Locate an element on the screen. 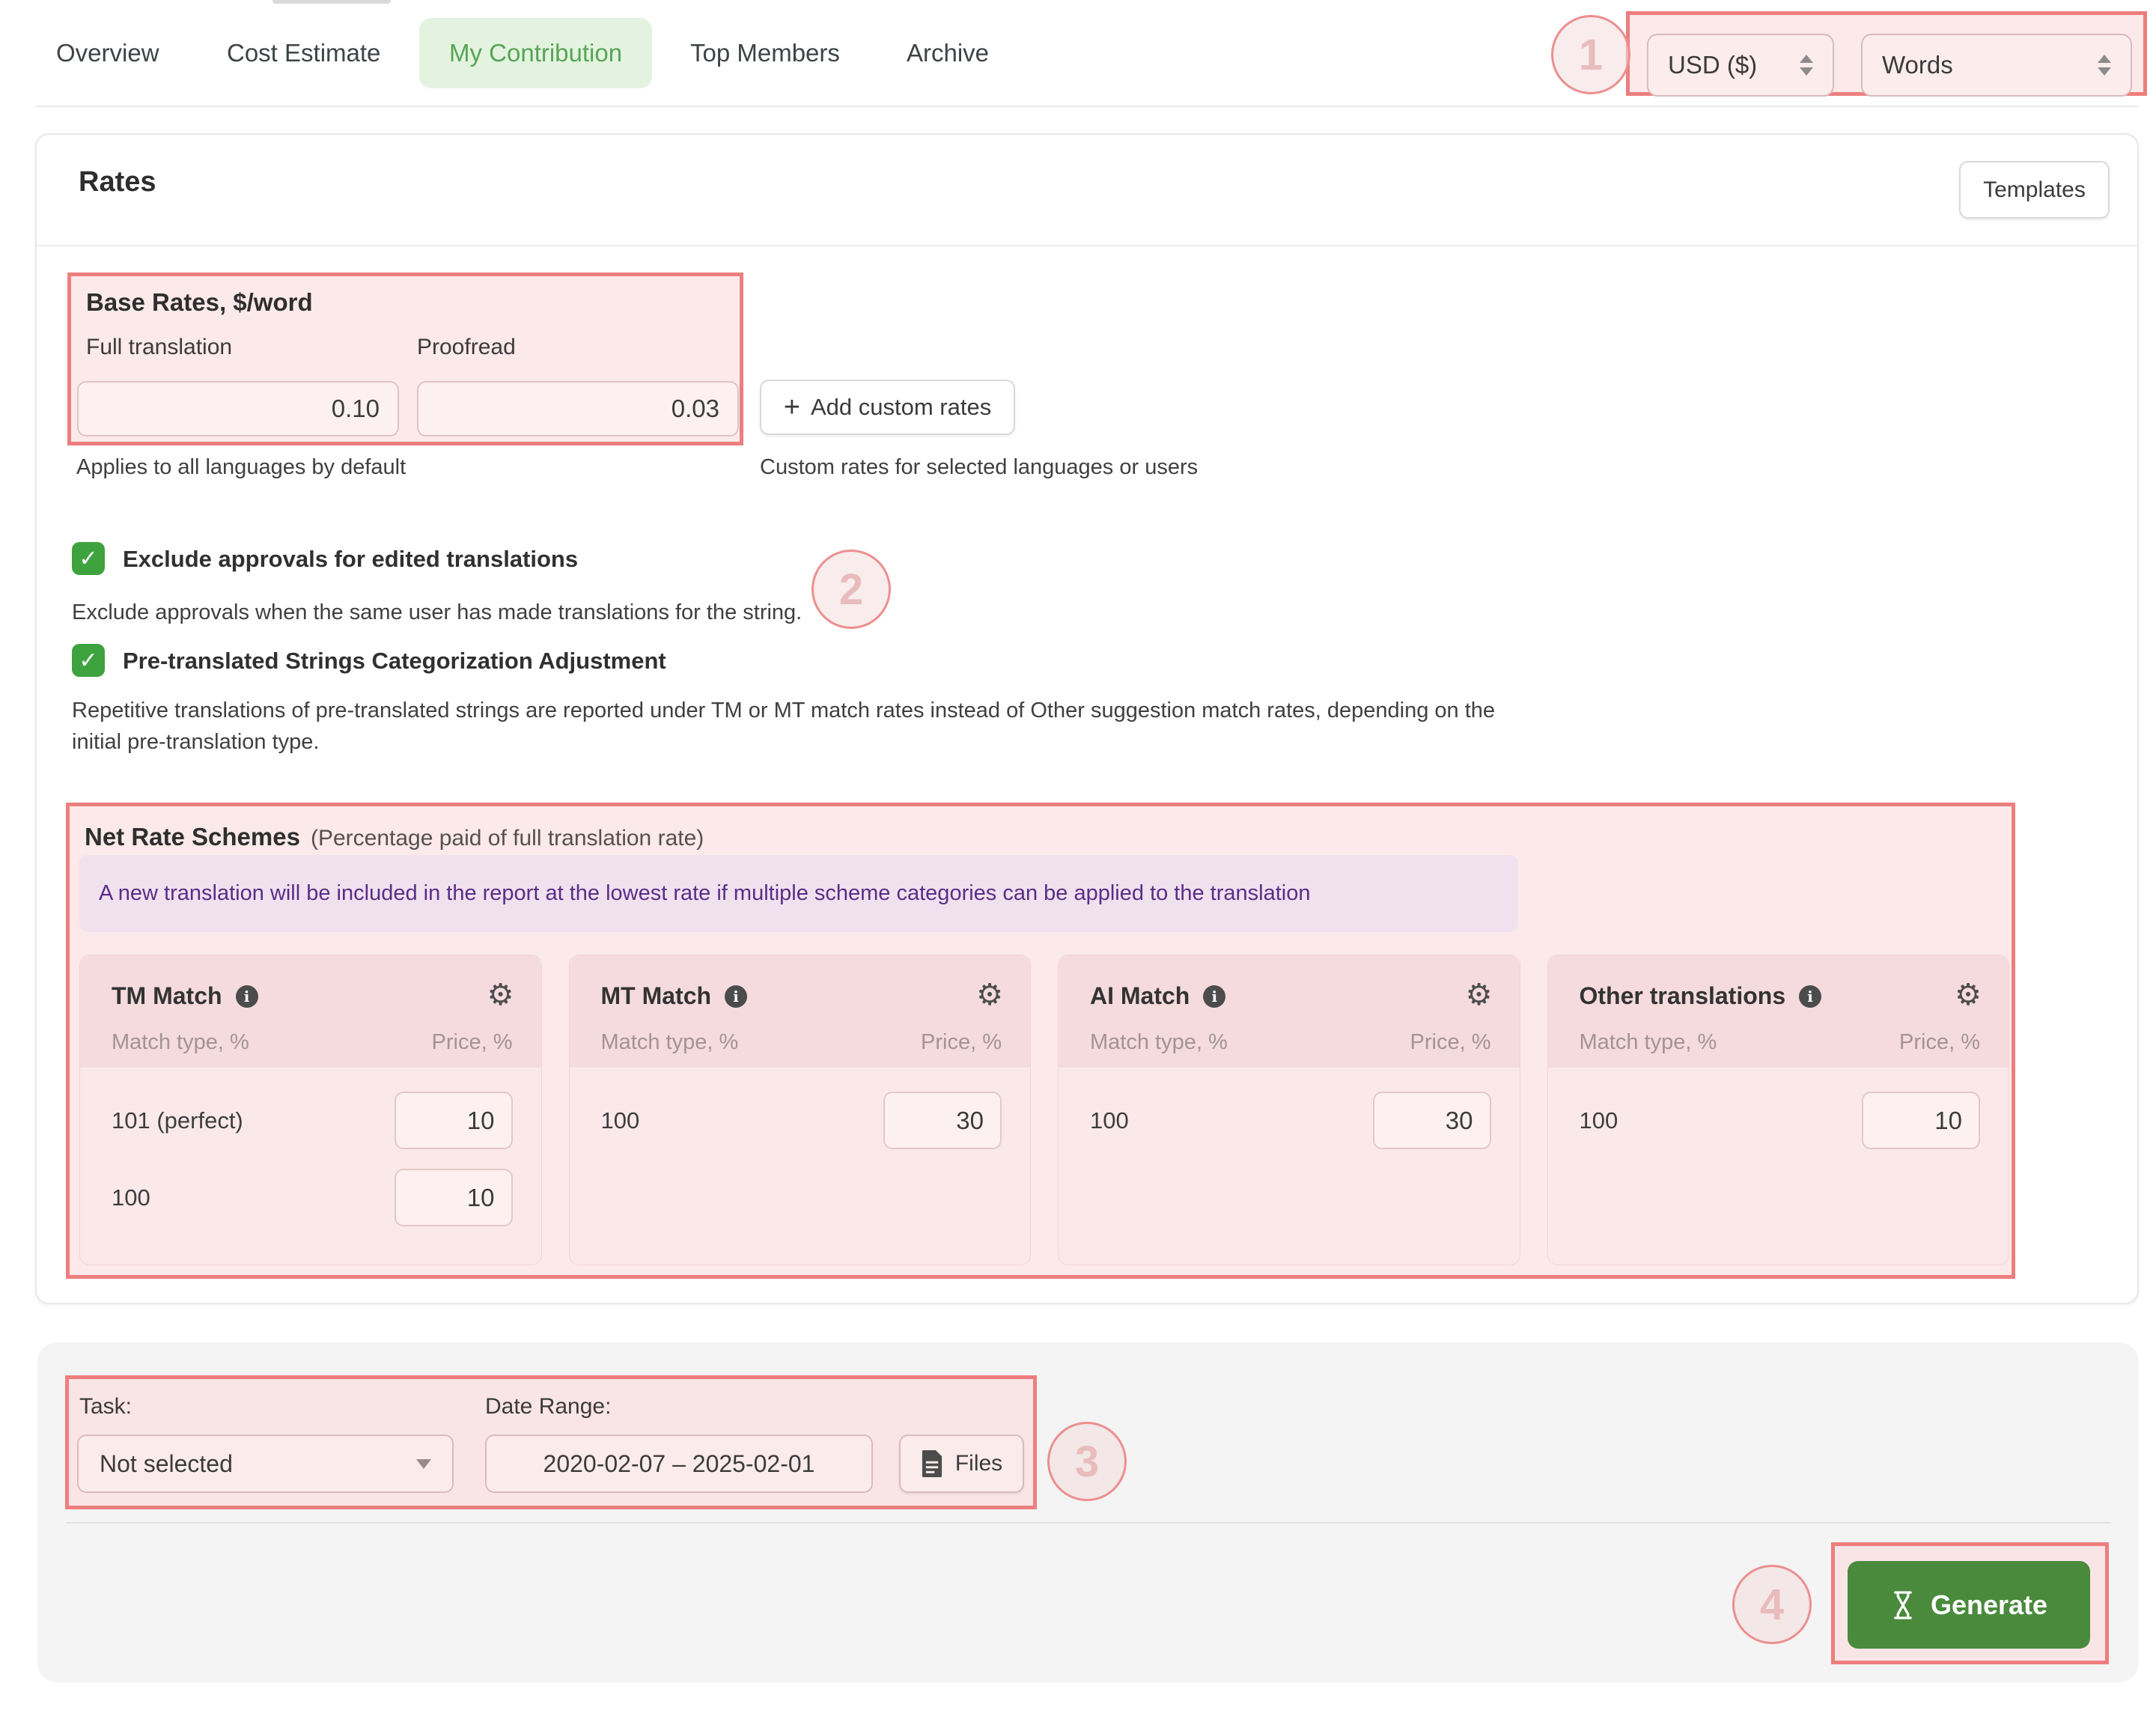 The image size is (2156, 1719). table-row: 101 (perfect) is located at coordinates (312, 1120).